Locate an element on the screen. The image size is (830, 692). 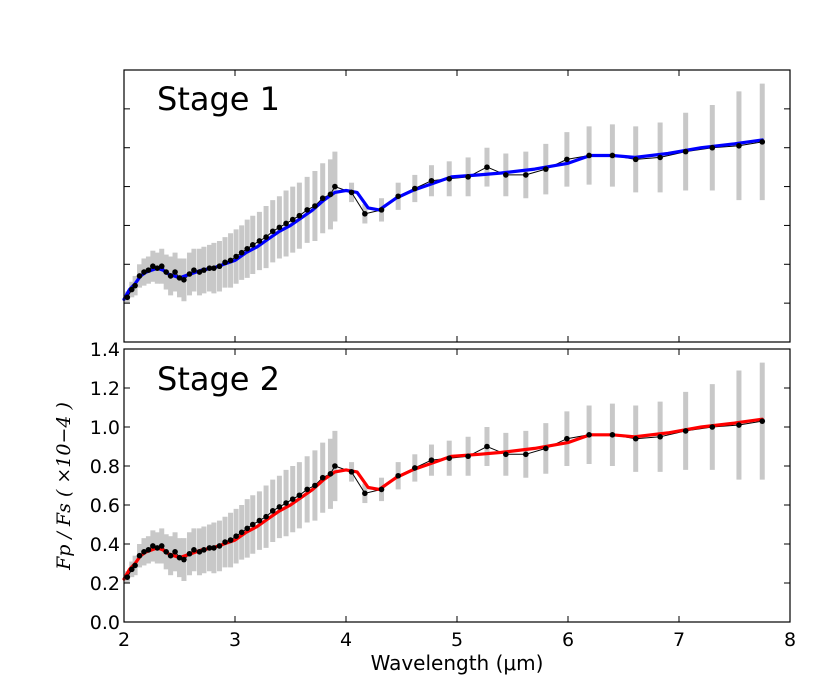
y-tick-label: 1.2 is located at coordinates (105, 389).